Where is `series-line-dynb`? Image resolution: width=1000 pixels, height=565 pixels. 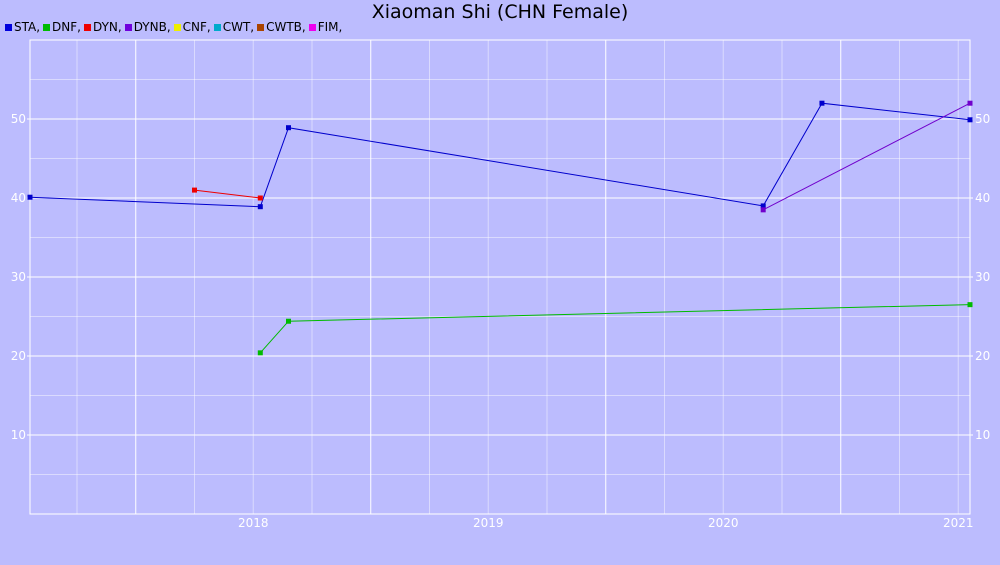
series-line-dynb is located at coordinates (866, 156).